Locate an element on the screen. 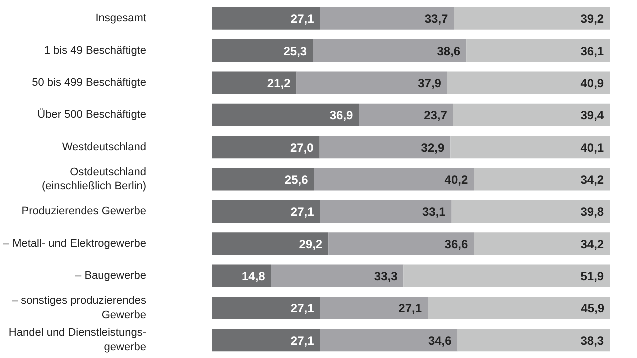 This screenshot has width=637, height=358. y-tick-label: Produzierendes Gewerbe is located at coordinates (84, 212).